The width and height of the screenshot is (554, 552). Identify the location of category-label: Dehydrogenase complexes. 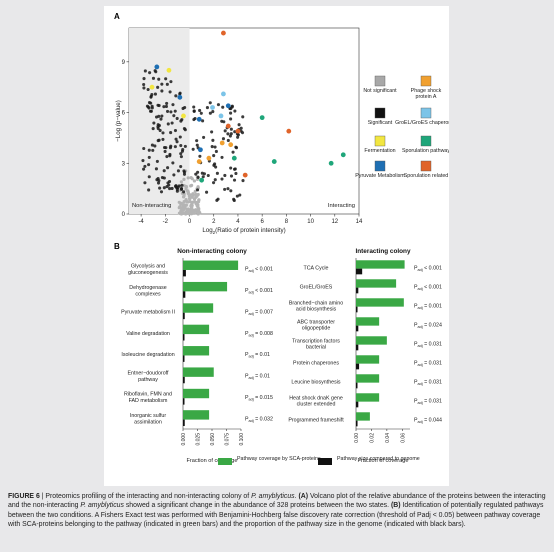
(147, 291).